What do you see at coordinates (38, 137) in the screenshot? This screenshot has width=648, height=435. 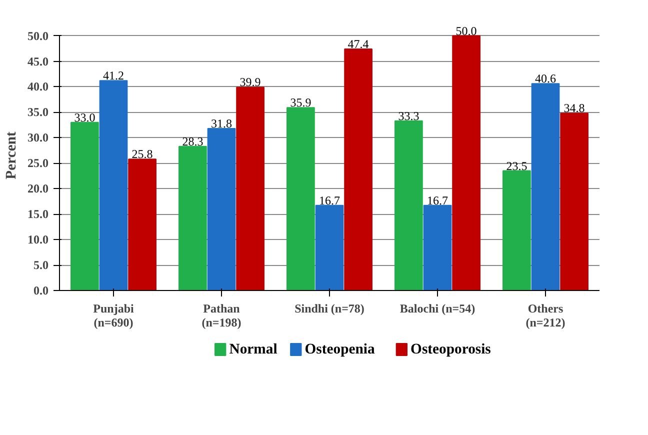 I see `y-tick-label: 30.0` at bounding box center [38, 137].